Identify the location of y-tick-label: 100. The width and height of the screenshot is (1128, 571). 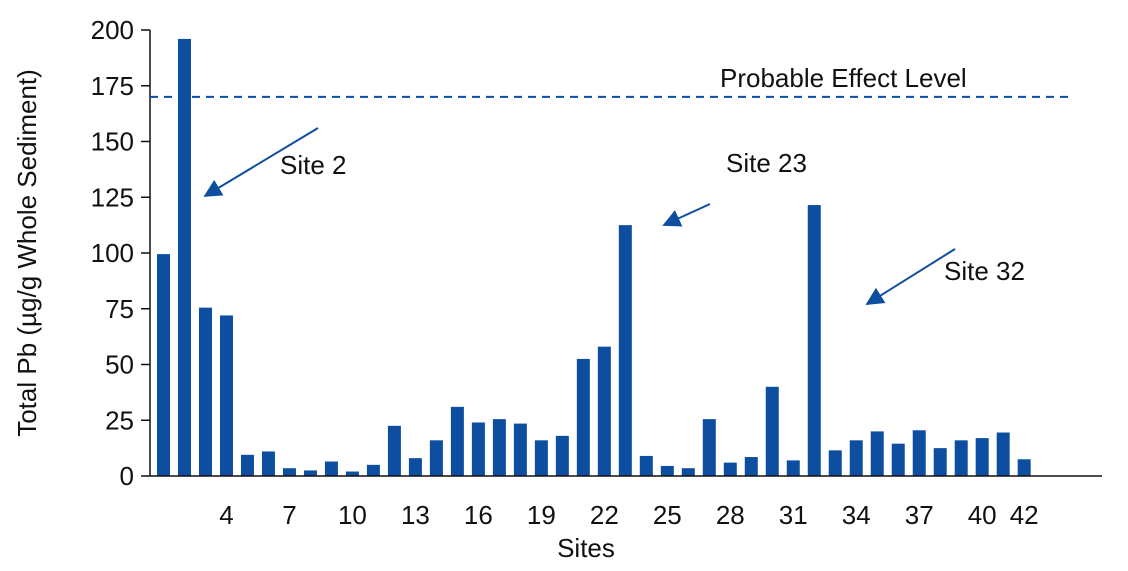
(112, 253).